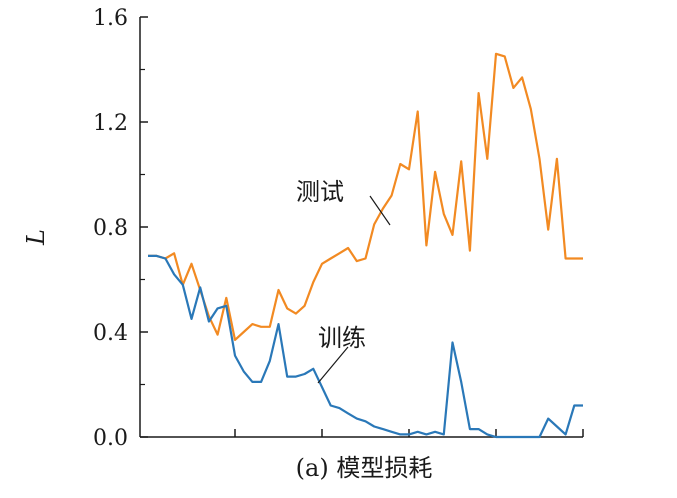  I want to click on y-ticks: 0.0 0.4 0.8 1.2 1.6, so click(120, 228).